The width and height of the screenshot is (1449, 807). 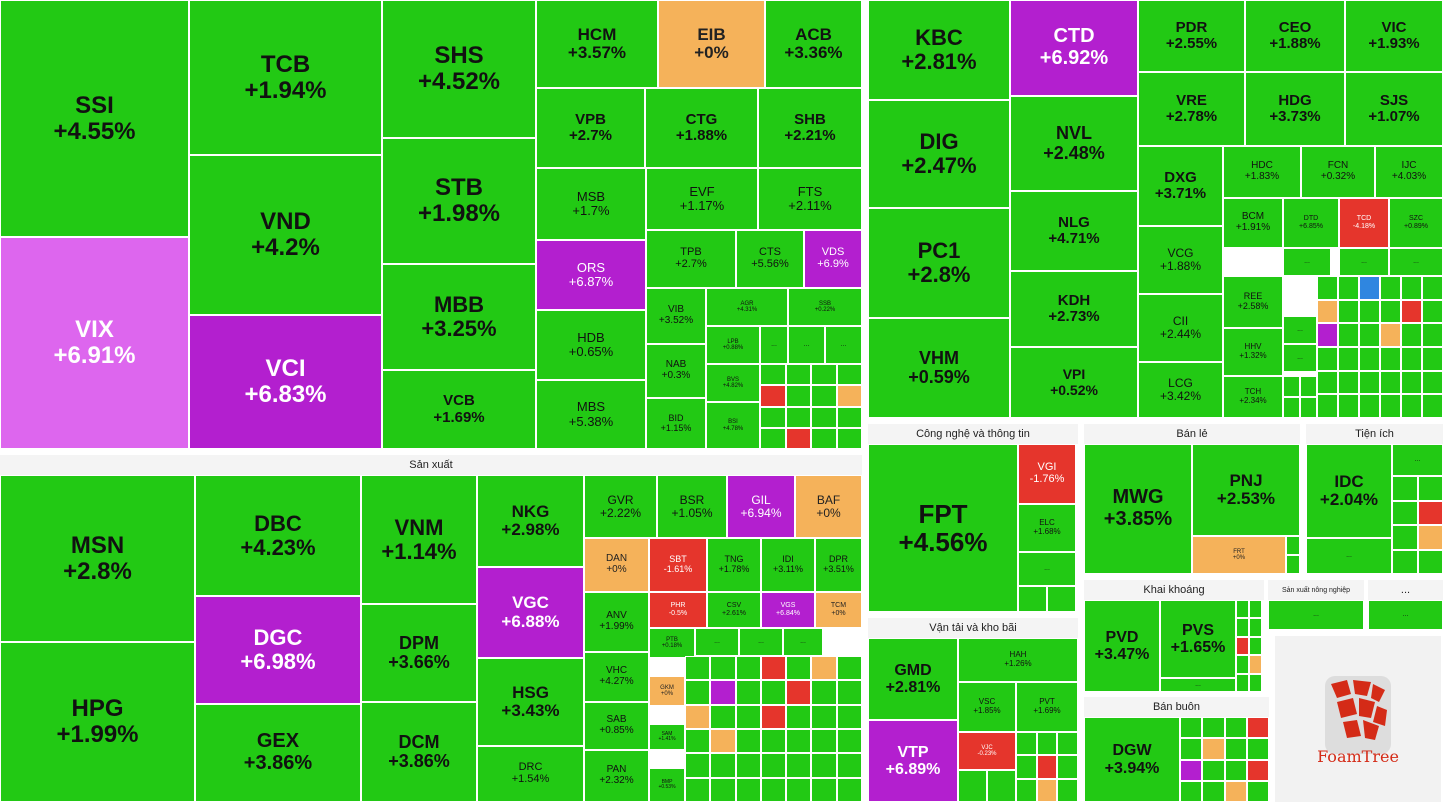 I want to click on stock-tile-pvt: PVT +1.69%, so click(x=1047, y=707).